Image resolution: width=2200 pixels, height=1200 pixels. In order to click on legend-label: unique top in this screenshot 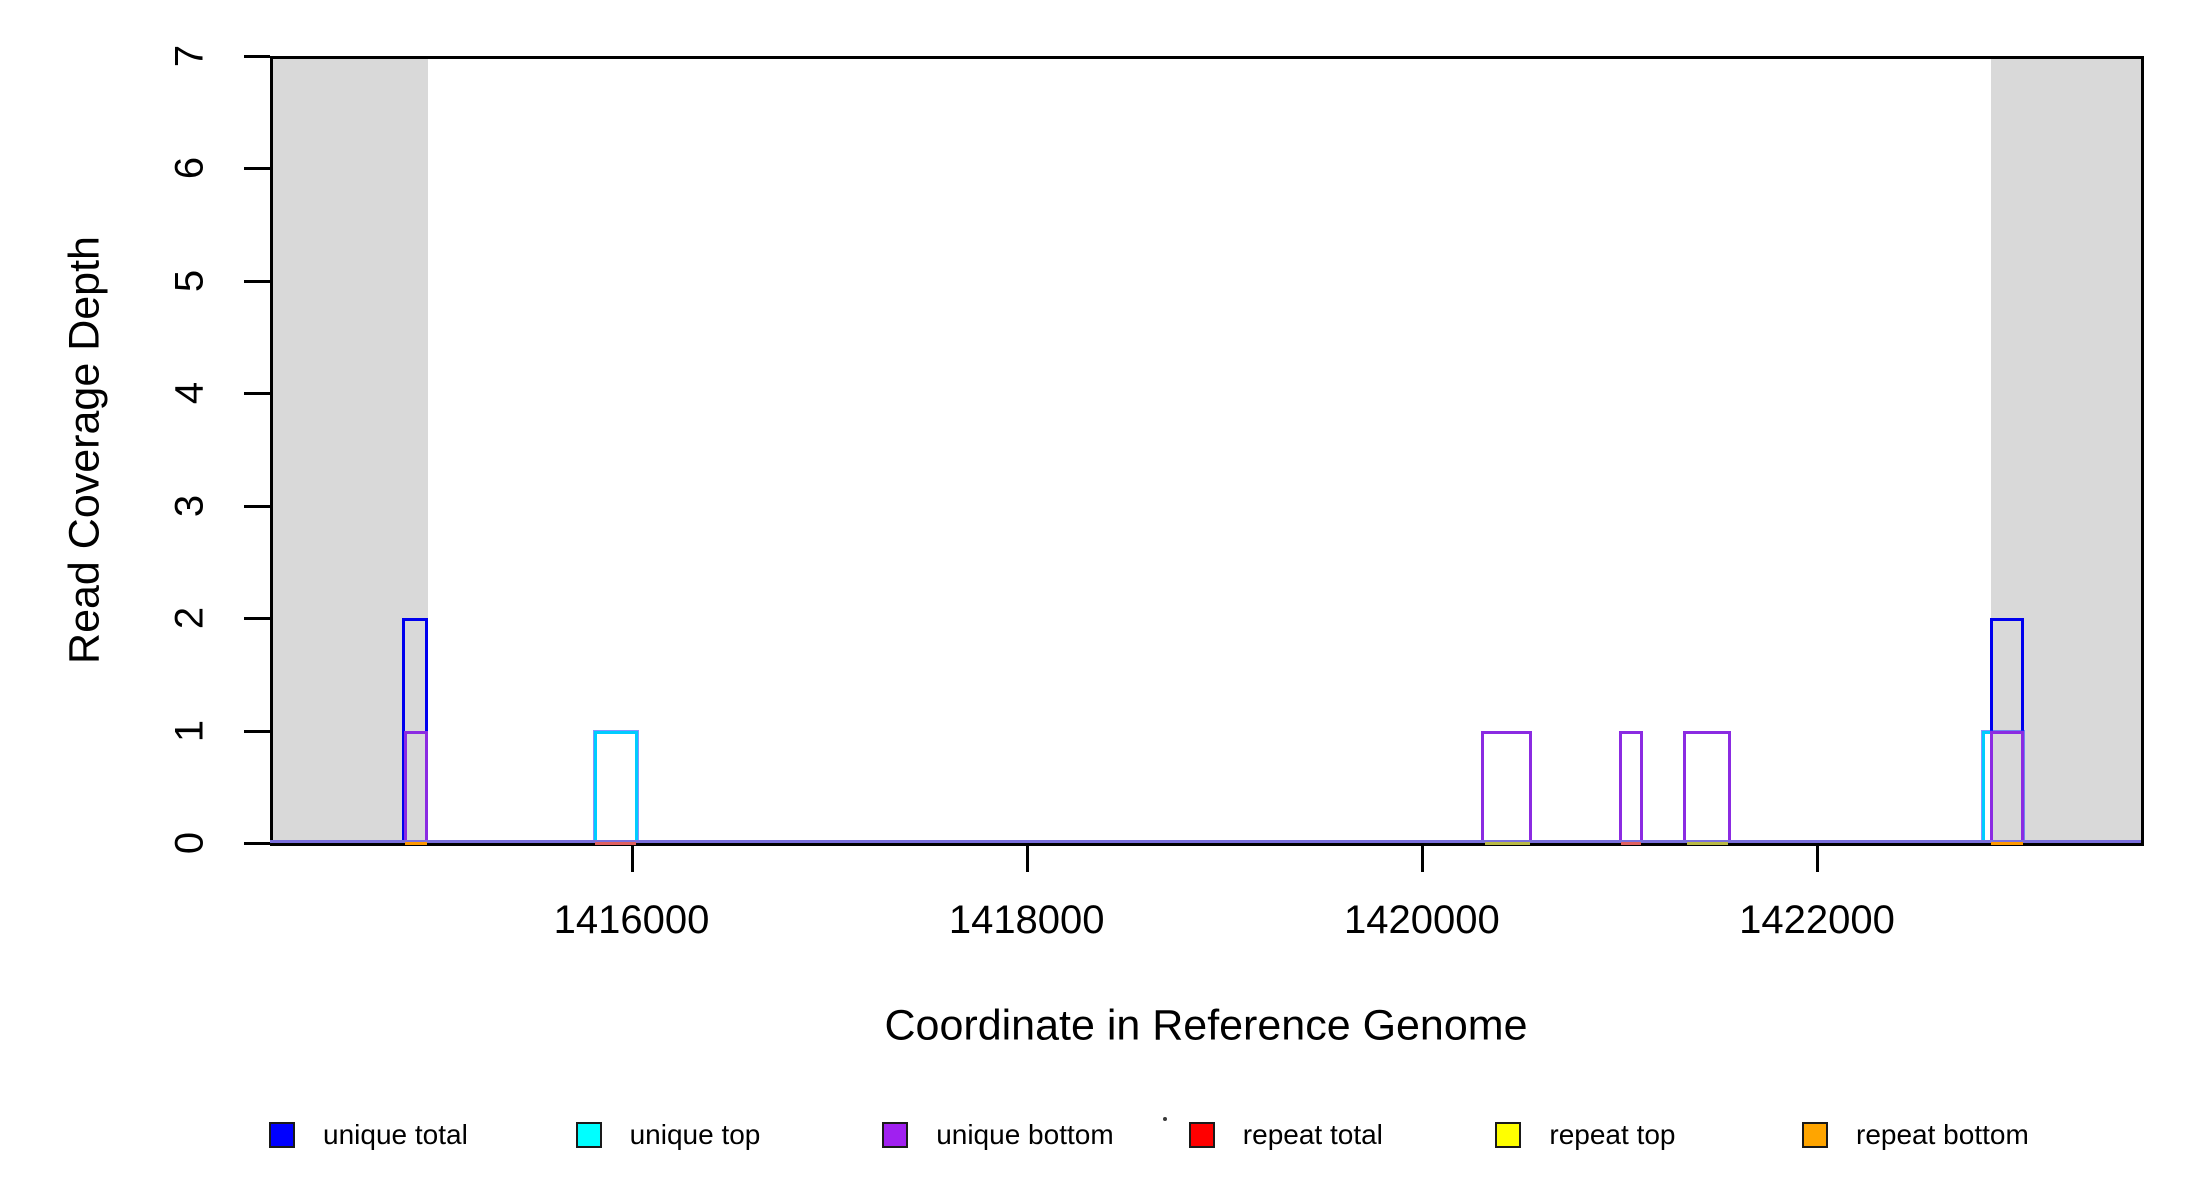, I will do `click(695, 1134)`.